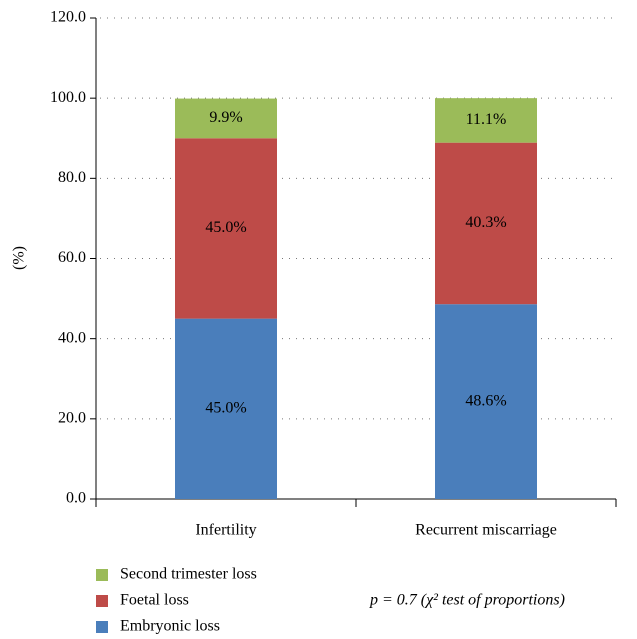 The width and height of the screenshot is (637, 639). I want to click on data-label: 11.1%, so click(486, 119).